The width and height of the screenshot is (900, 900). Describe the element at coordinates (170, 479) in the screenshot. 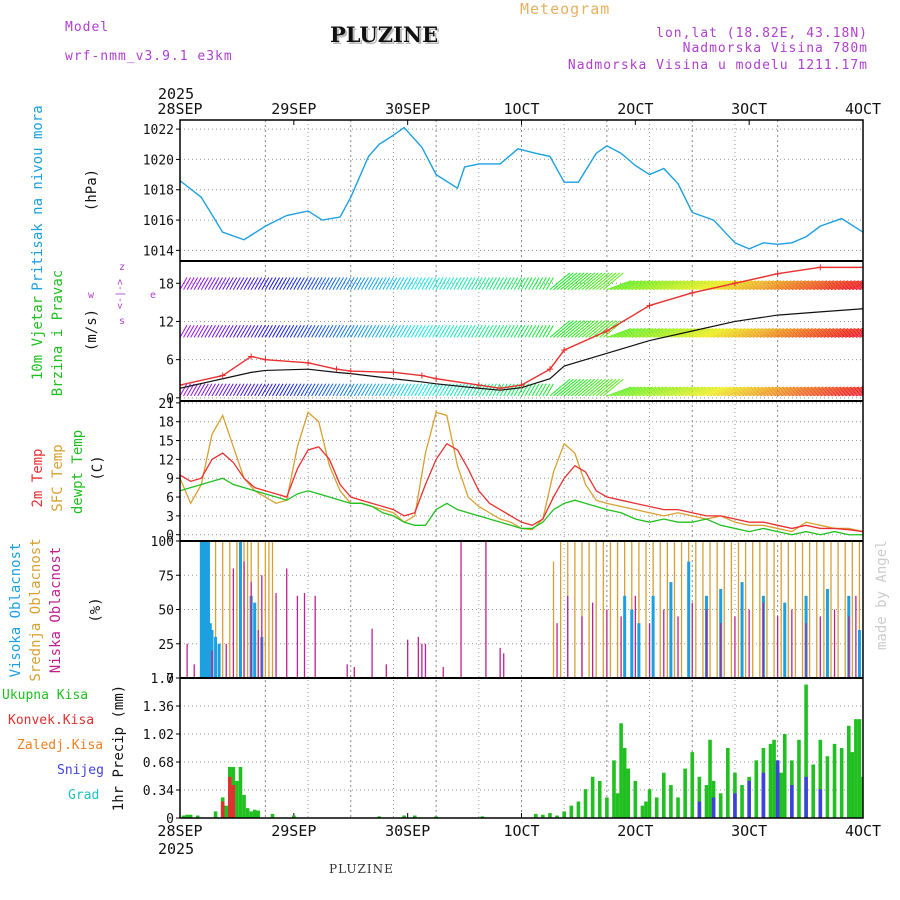

I see `y-tick-label: 9` at that location.